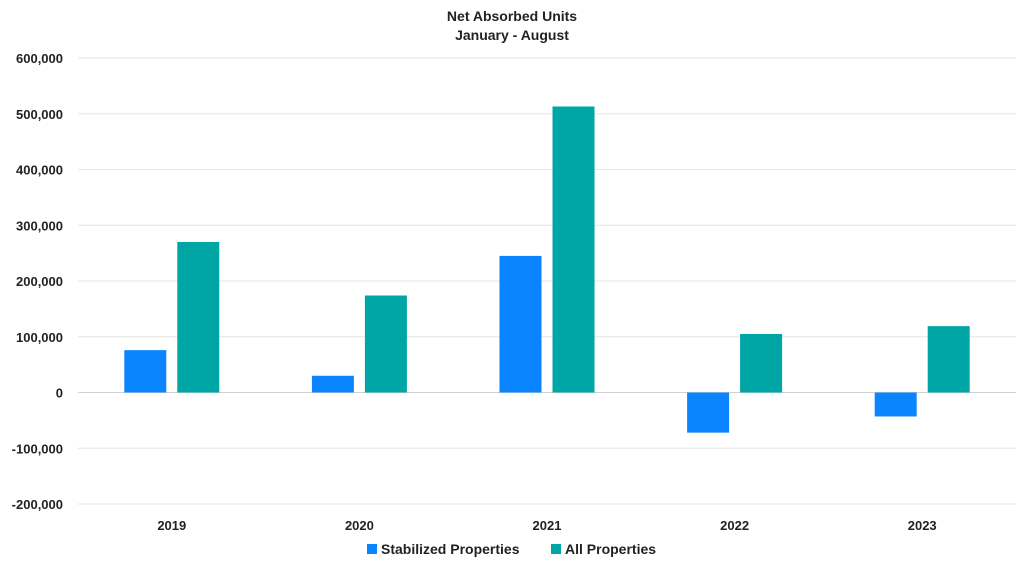  I want to click on bar-all-2023, so click(948, 359).